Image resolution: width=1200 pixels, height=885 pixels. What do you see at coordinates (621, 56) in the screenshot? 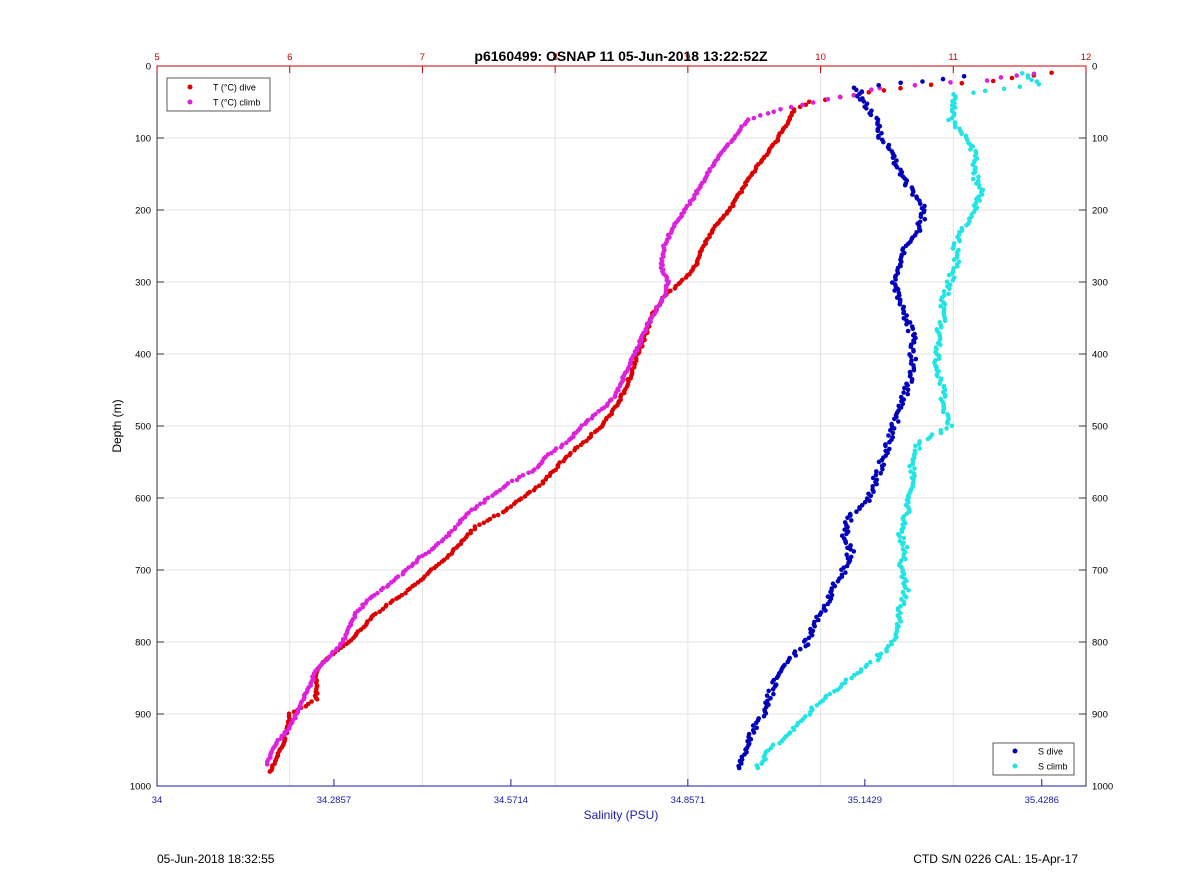
I see `chart-title: p6160499: OSNAP 11 05-Jun-2018 13:22:52Z` at bounding box center [621, 56].